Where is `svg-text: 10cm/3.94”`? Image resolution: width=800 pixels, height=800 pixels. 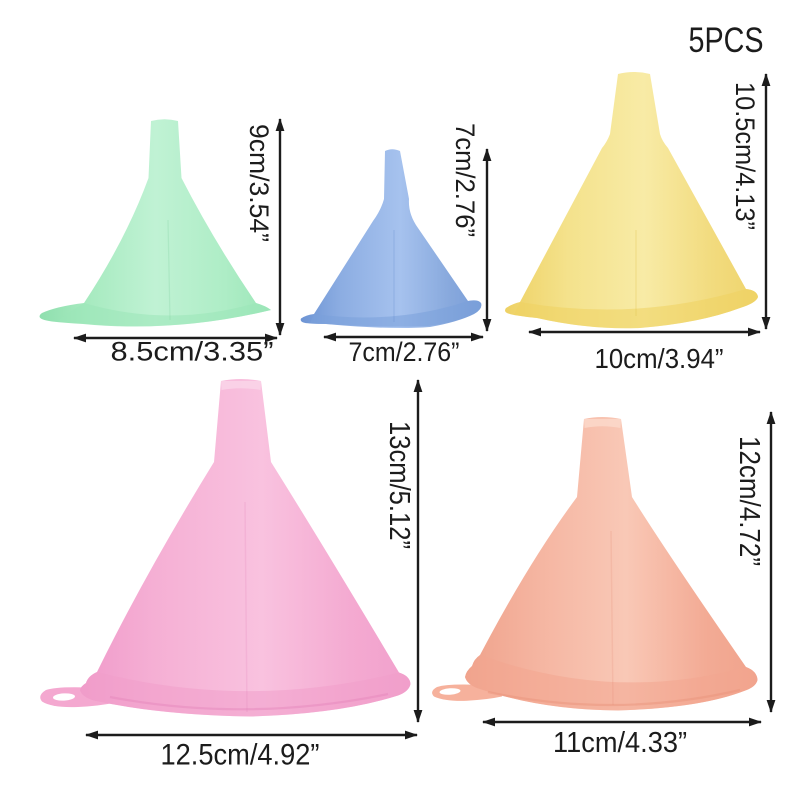
svg-text: 10cm/3.94” is located at coordinates (659, 358).